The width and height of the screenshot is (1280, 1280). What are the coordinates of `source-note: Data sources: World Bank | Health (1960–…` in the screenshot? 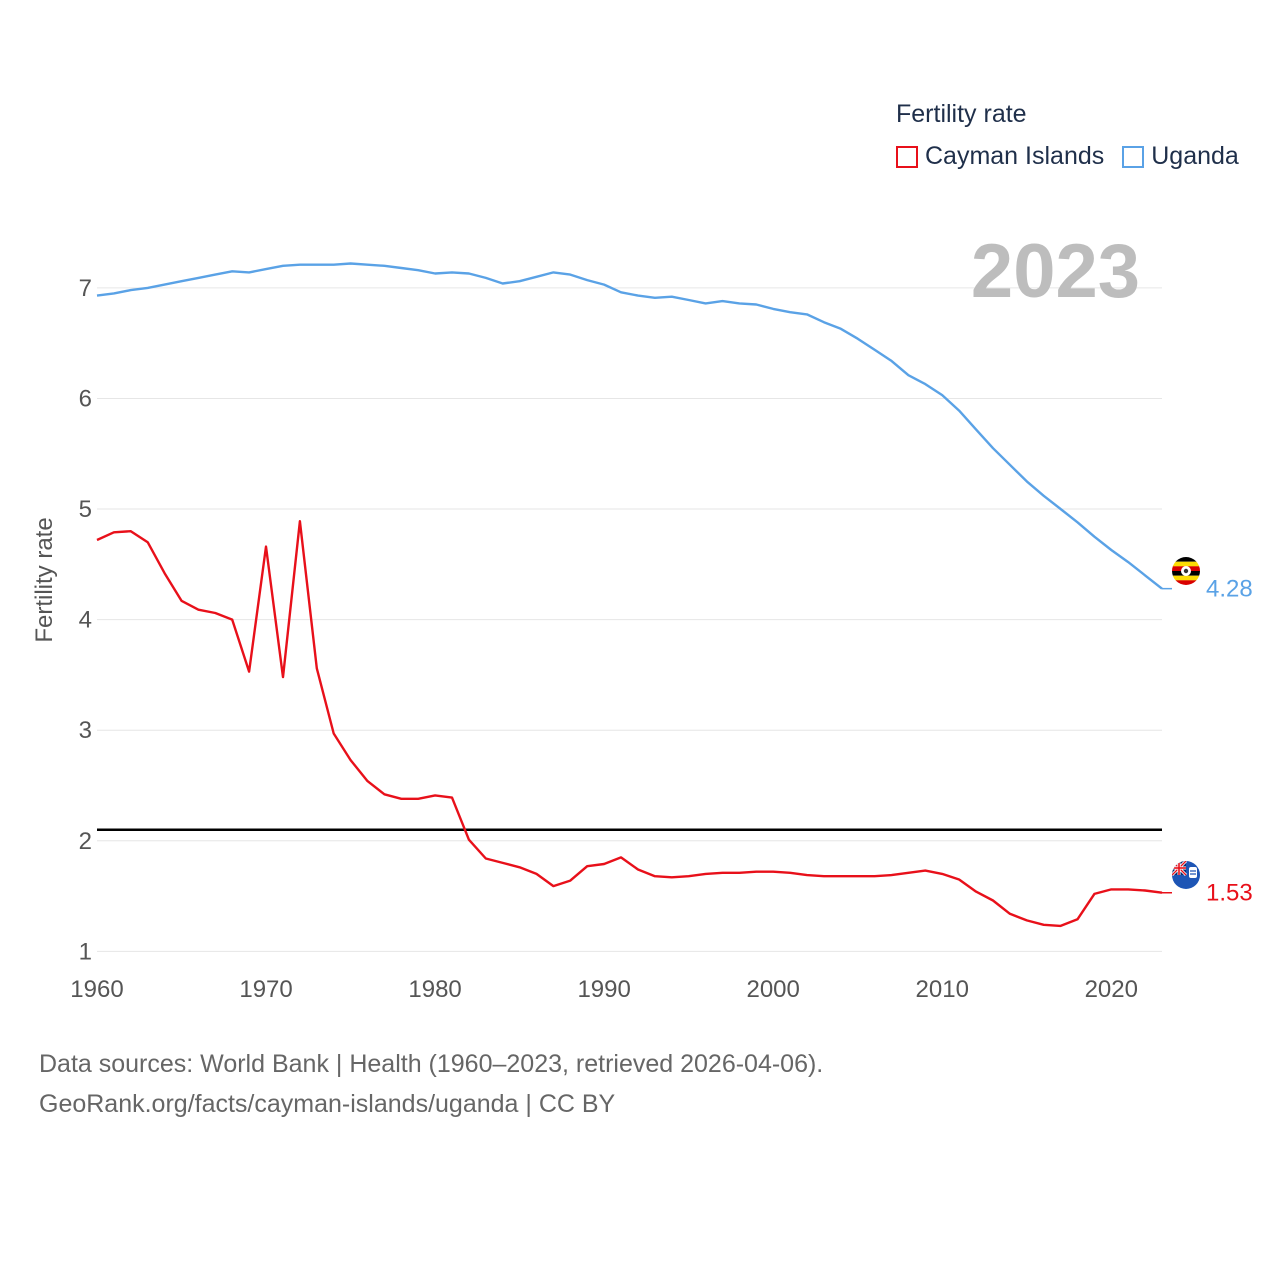 It's located at (431, 1084).